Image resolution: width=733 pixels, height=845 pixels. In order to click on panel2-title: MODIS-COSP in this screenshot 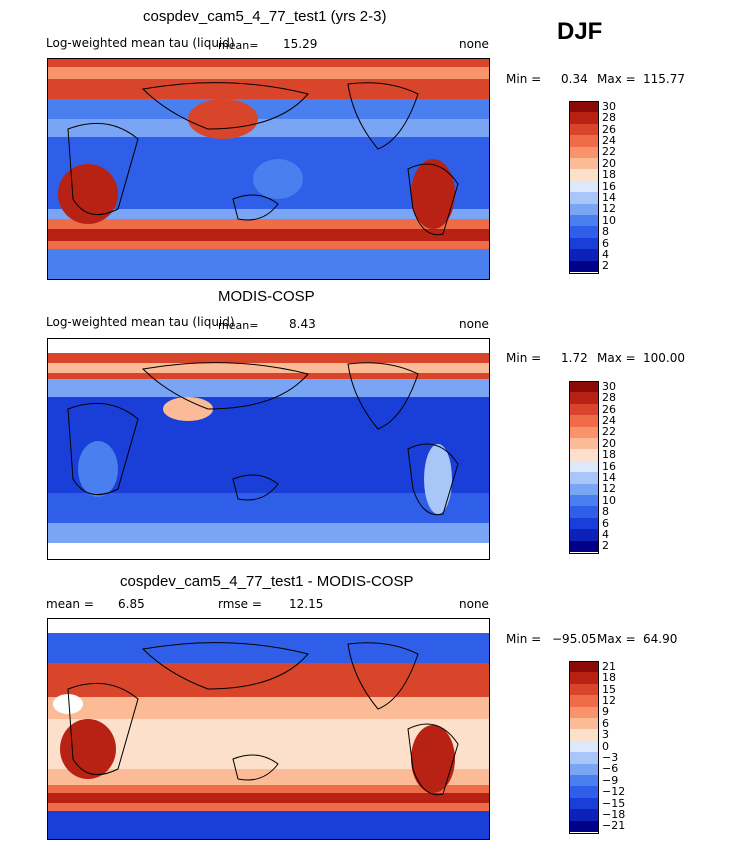, I will do `click(266, 296)`.